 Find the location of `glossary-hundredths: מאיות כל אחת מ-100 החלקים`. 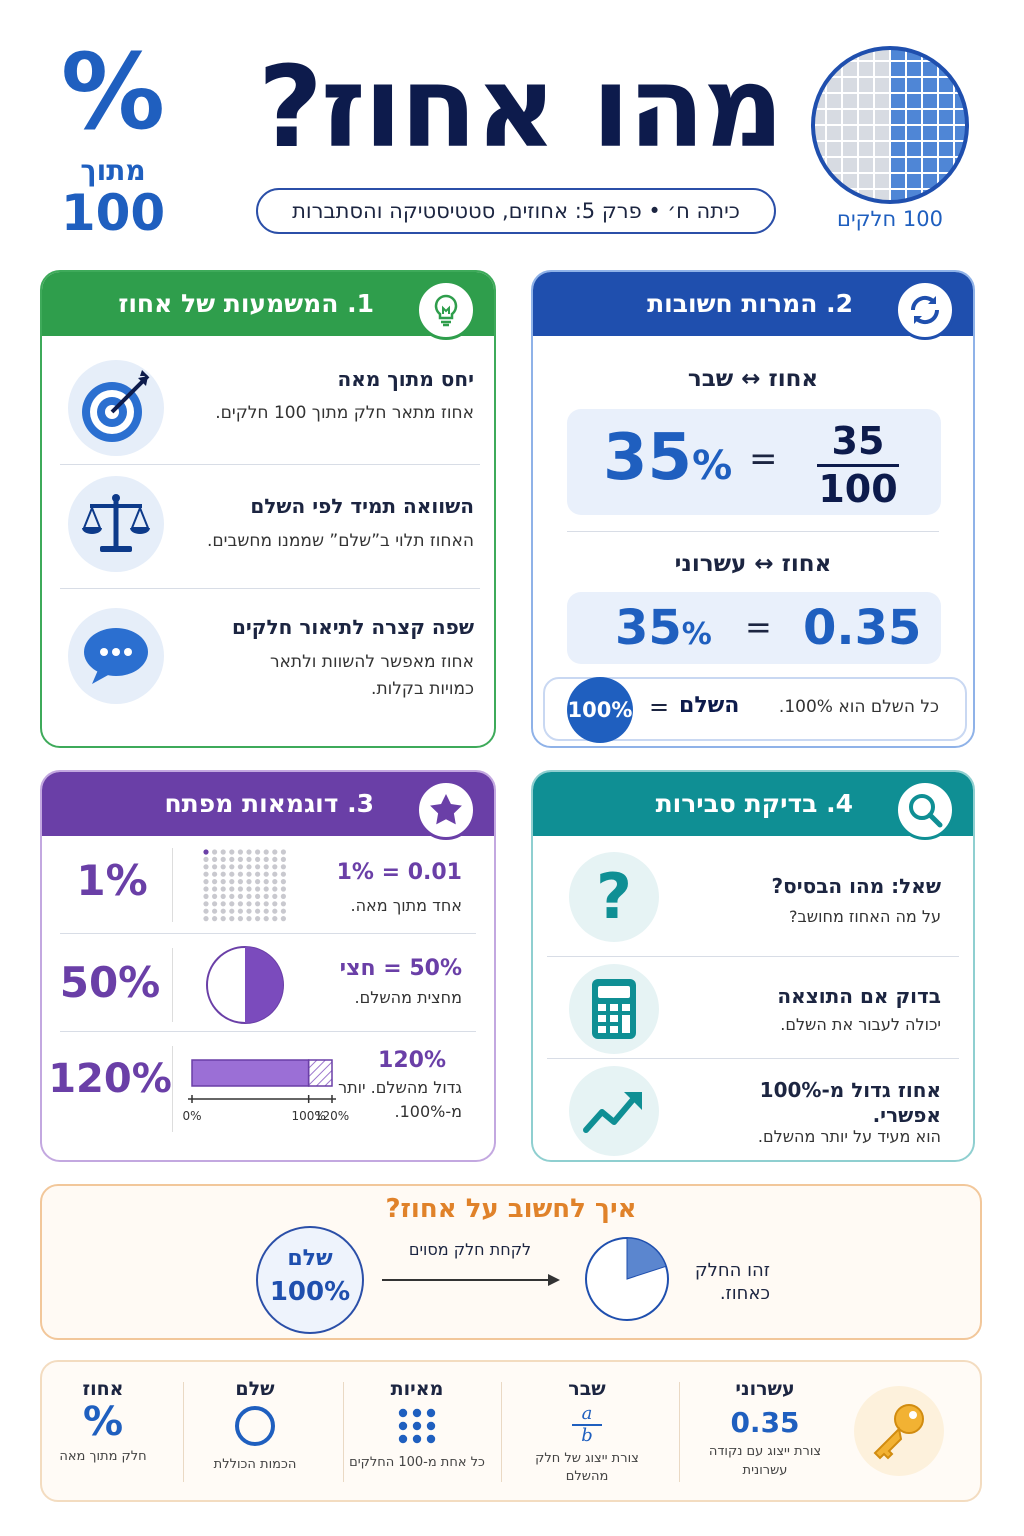

glossary-hundredths: מאיות כל אחת מ-100 החלקים is located at coordinates (417, 1424).